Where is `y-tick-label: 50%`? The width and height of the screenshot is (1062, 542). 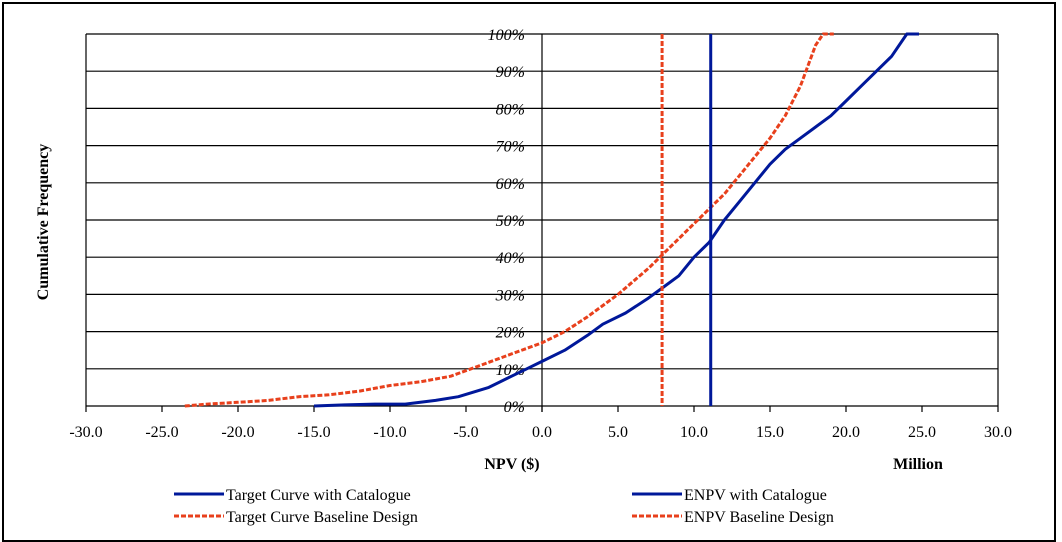 y-tick-label: 50% is located at coordinates (510, 221).